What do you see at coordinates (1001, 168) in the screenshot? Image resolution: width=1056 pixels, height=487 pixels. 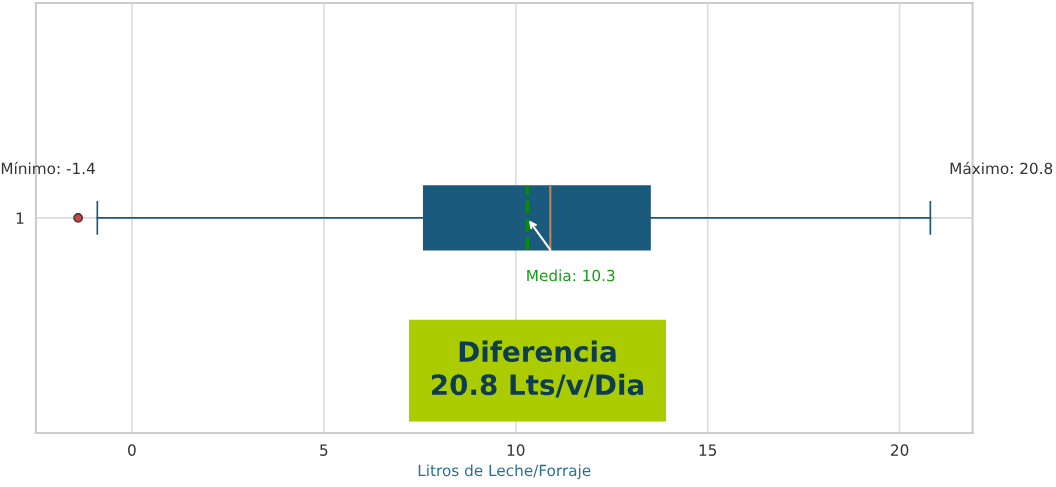 I see `annotation: Máximo: 20.8` at bounding box center [1001, 168].